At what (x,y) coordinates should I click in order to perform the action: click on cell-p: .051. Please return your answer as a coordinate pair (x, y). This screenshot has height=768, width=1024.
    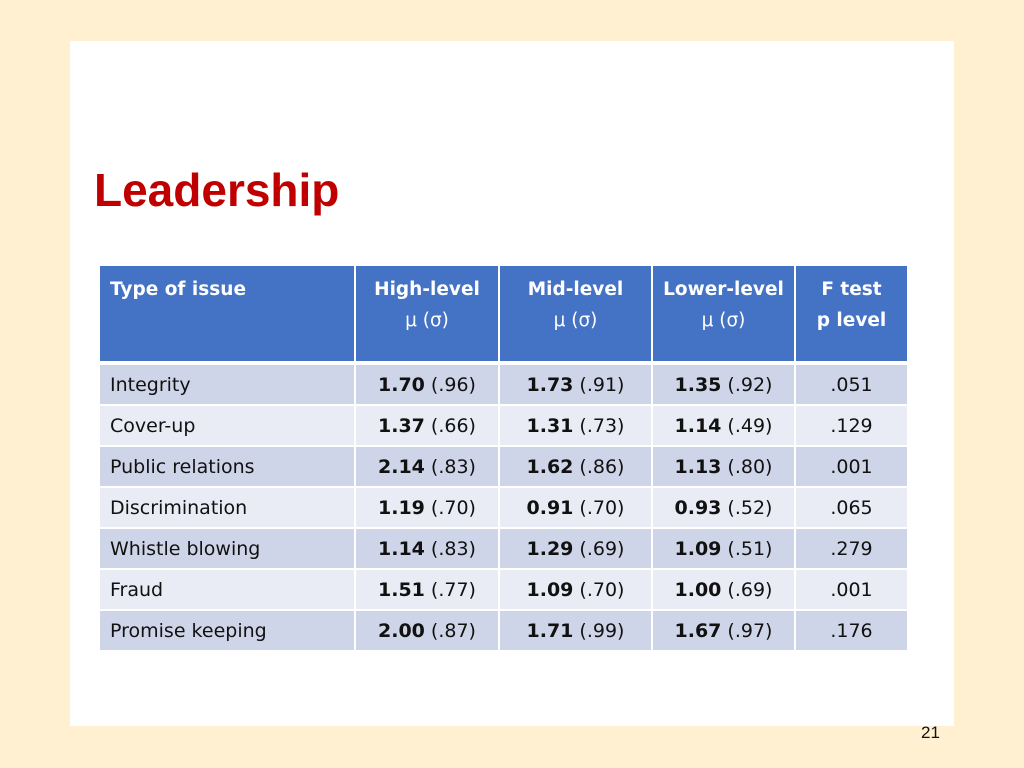
    Looking at the image, I should click on (851, 384).